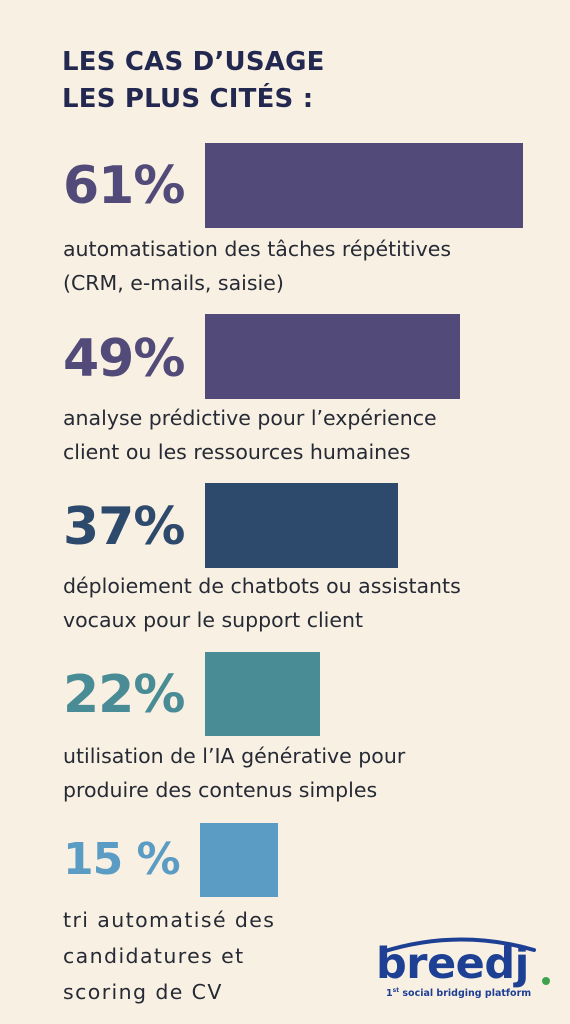  Describe the element at coordinates (193, 62) in the screenshot. I see `title-line-1: LES CAS D’USAGE` at that location.